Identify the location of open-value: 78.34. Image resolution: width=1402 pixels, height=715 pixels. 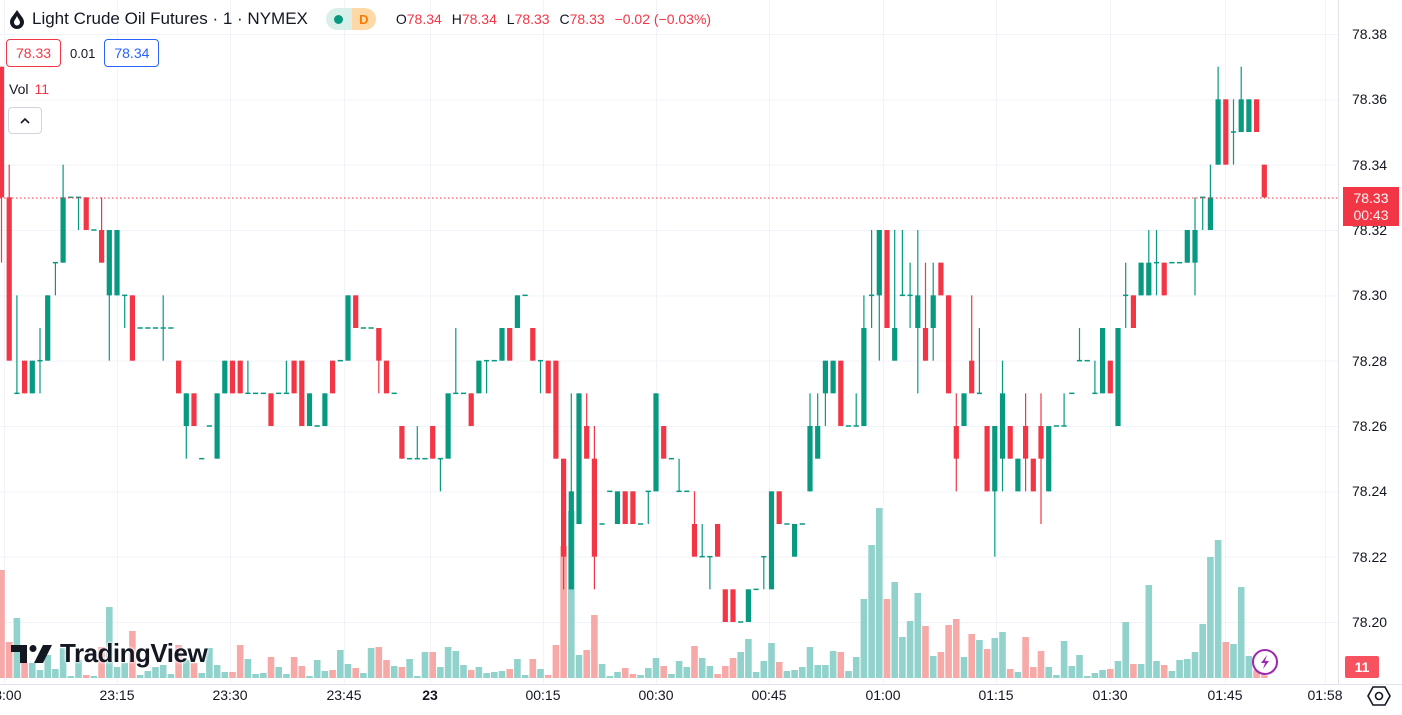
(424, 19).